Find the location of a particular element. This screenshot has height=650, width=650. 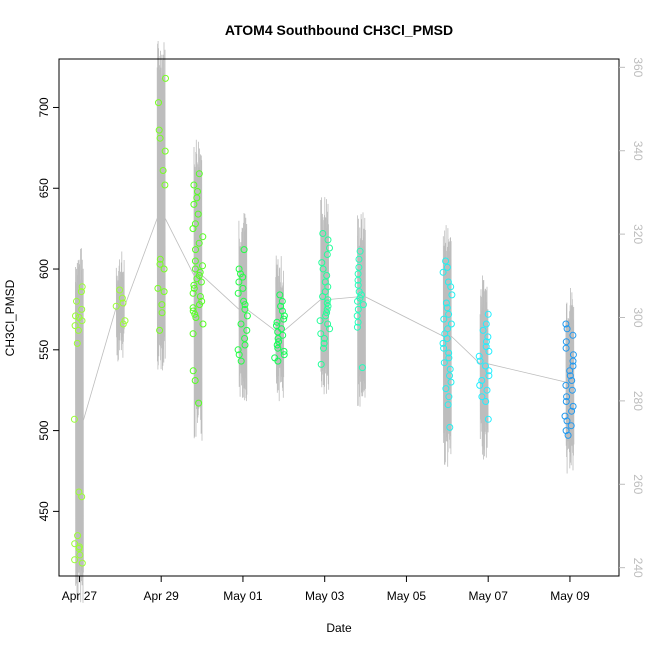

y-tick-label: 550 is located at coordinates (44, 349).